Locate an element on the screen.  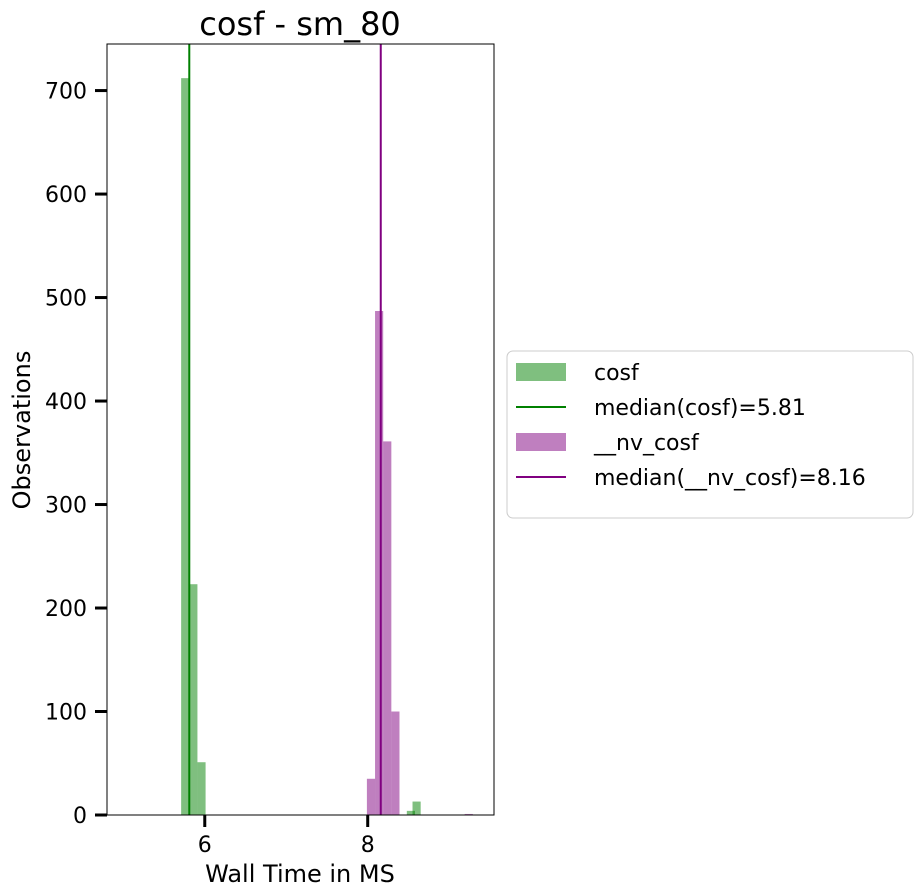
legend-entry-cosf-swatch is located at coordinates (541, 372).